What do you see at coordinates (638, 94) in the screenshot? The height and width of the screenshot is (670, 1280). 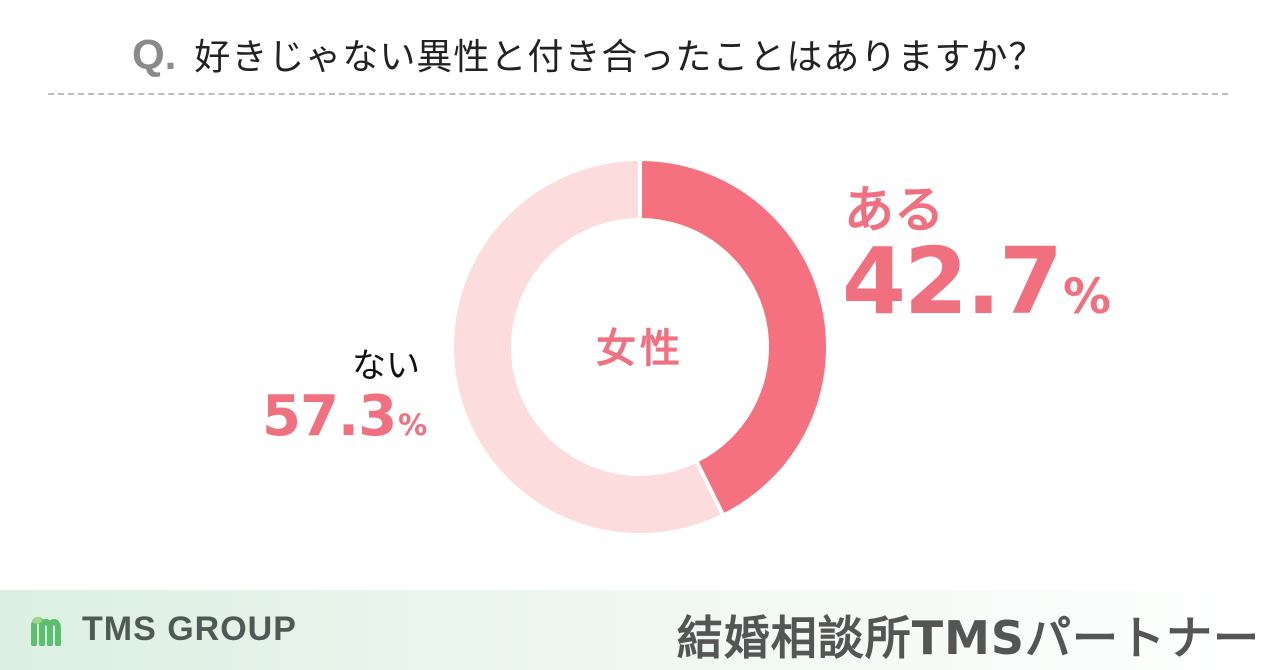 I see `dashed-divider` at bounding box center [638, 94].